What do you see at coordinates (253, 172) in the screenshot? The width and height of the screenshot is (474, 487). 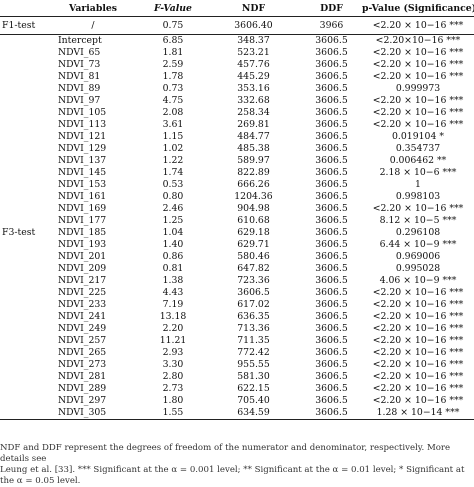 I see `cell-ndf: 822.89` at bounding box center [253, 172].